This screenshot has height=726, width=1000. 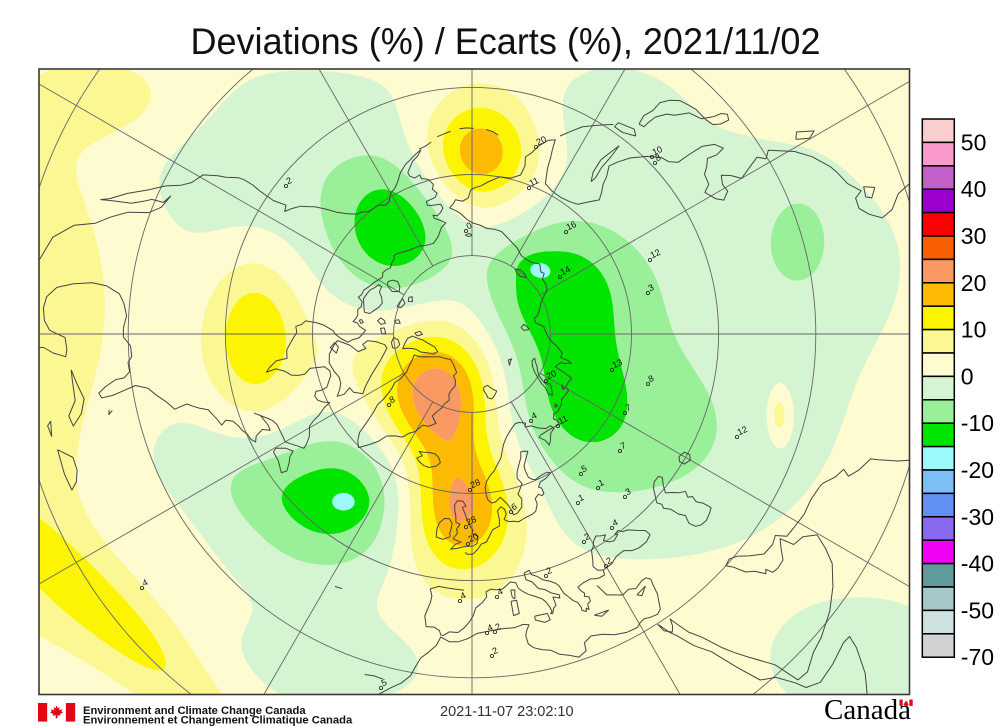 What do you see at coordinates (617, 363) in the screenshot?
I see `svg-text: 13` at bounding box center [617, 363].